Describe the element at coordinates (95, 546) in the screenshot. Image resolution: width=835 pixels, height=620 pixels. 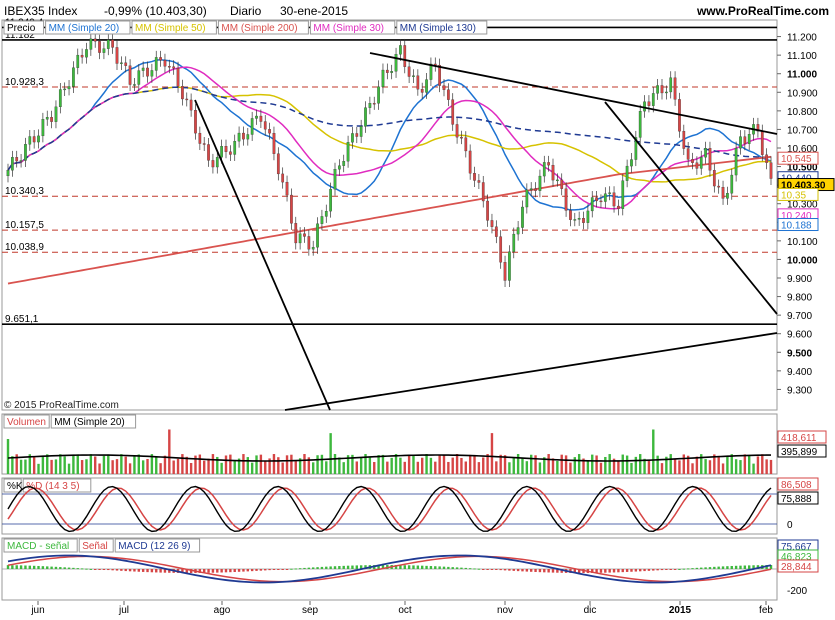
I see `legend-item: Señal` at that location.